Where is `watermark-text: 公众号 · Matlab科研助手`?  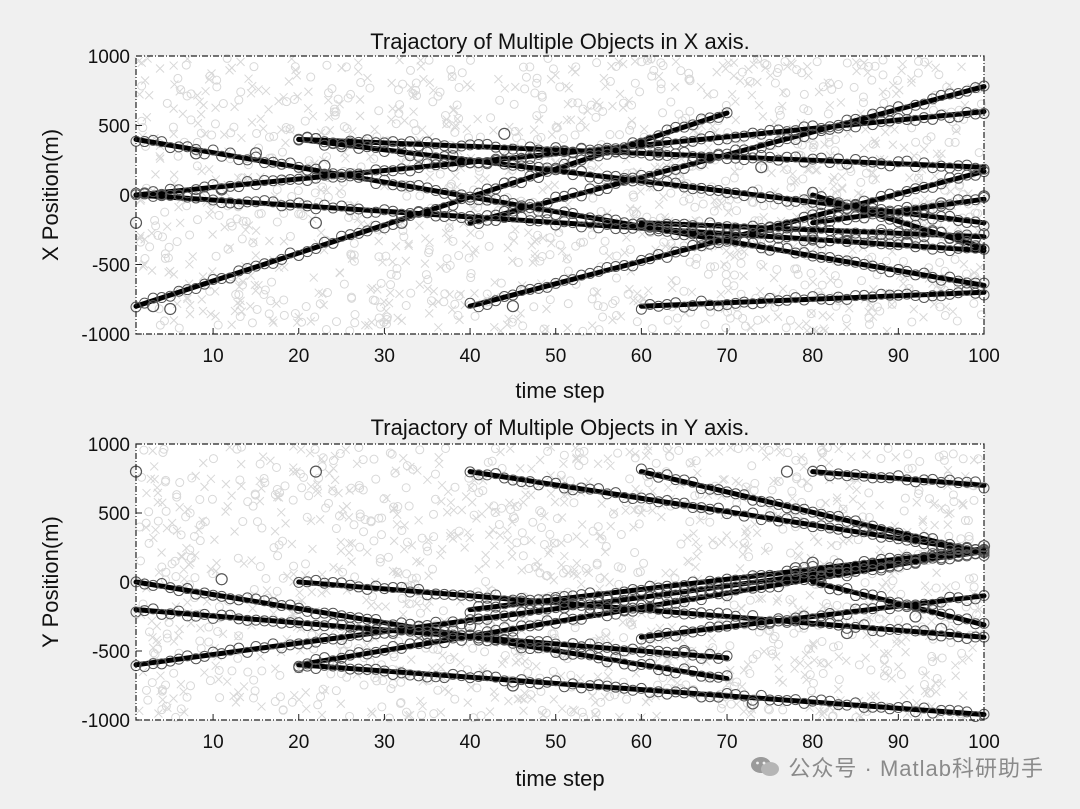 watermark-text: 公众号 · Matlab科研助手 is located at coordinates (916, 768).